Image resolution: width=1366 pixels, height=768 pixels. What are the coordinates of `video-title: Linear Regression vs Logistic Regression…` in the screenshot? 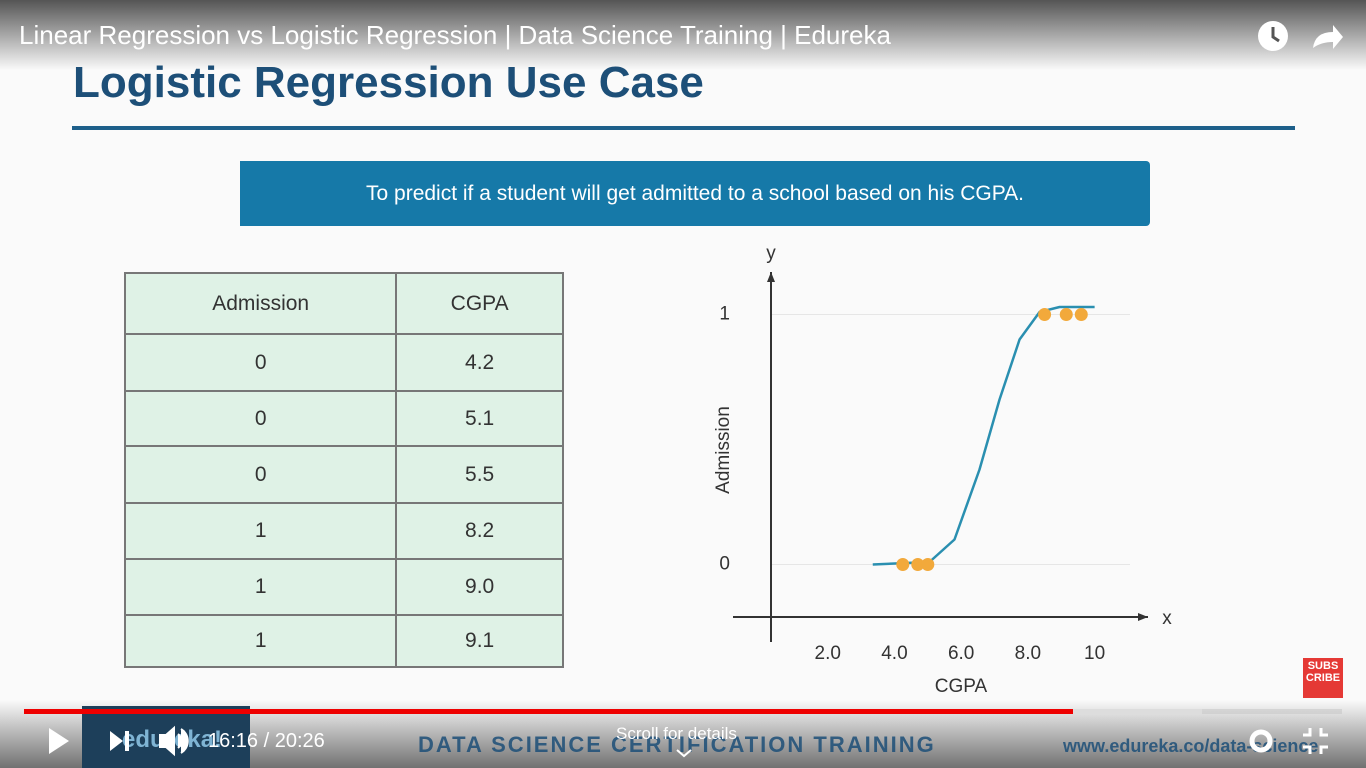 It's located at (455, 35).